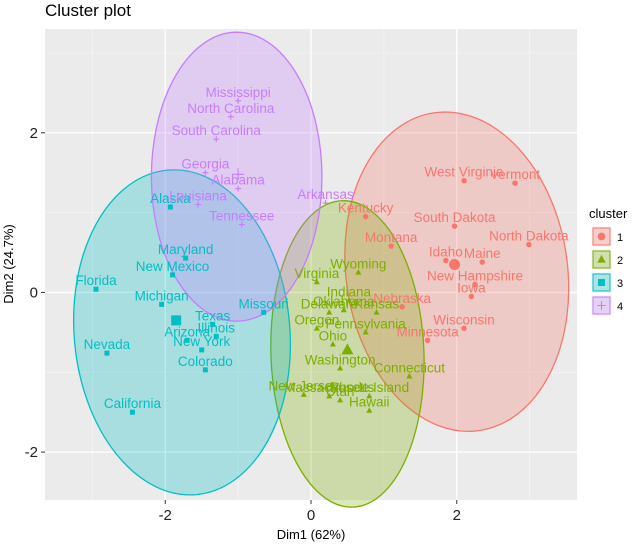 This screenshot has width=640, height=544. I want to click on point-north-carolina, so click(230, 116).